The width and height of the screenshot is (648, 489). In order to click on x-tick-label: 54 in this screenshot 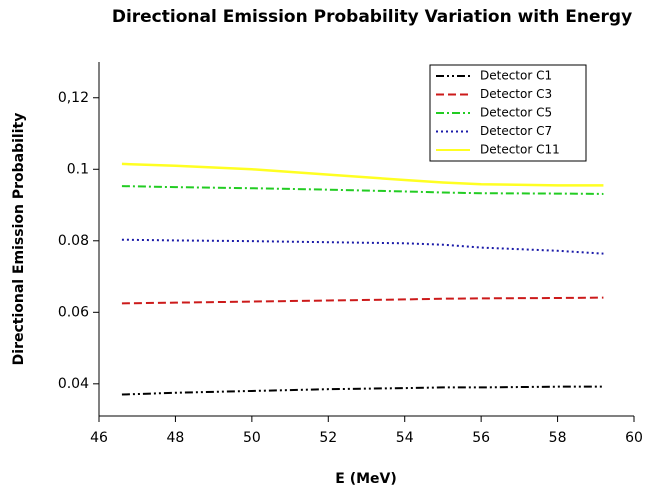, I will do `click(405, 438)`.